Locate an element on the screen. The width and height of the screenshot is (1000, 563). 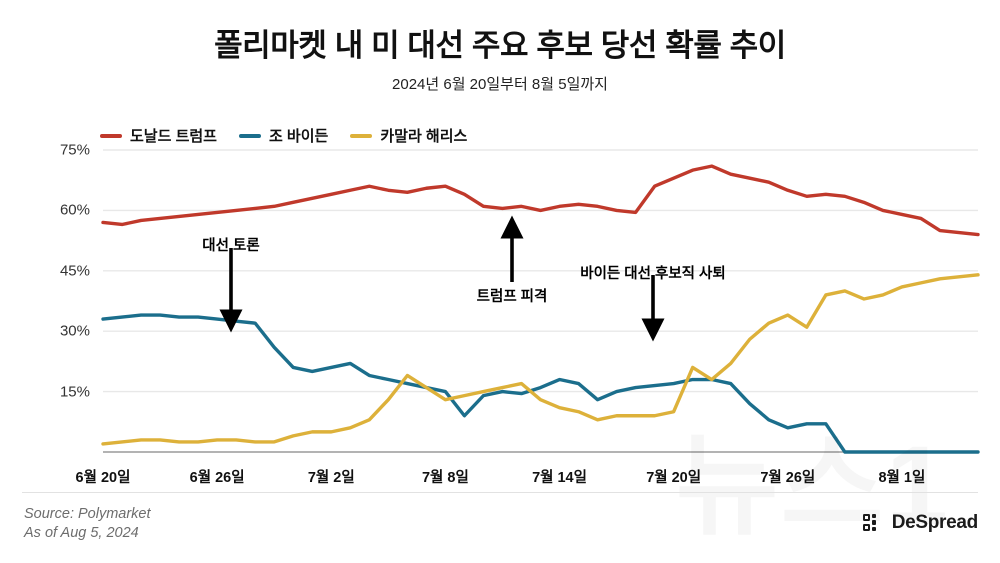
page-title: 폴리마켓 내 미 대선 주요 후보 당선 확률 추이 is located at coordinates (500, 45).